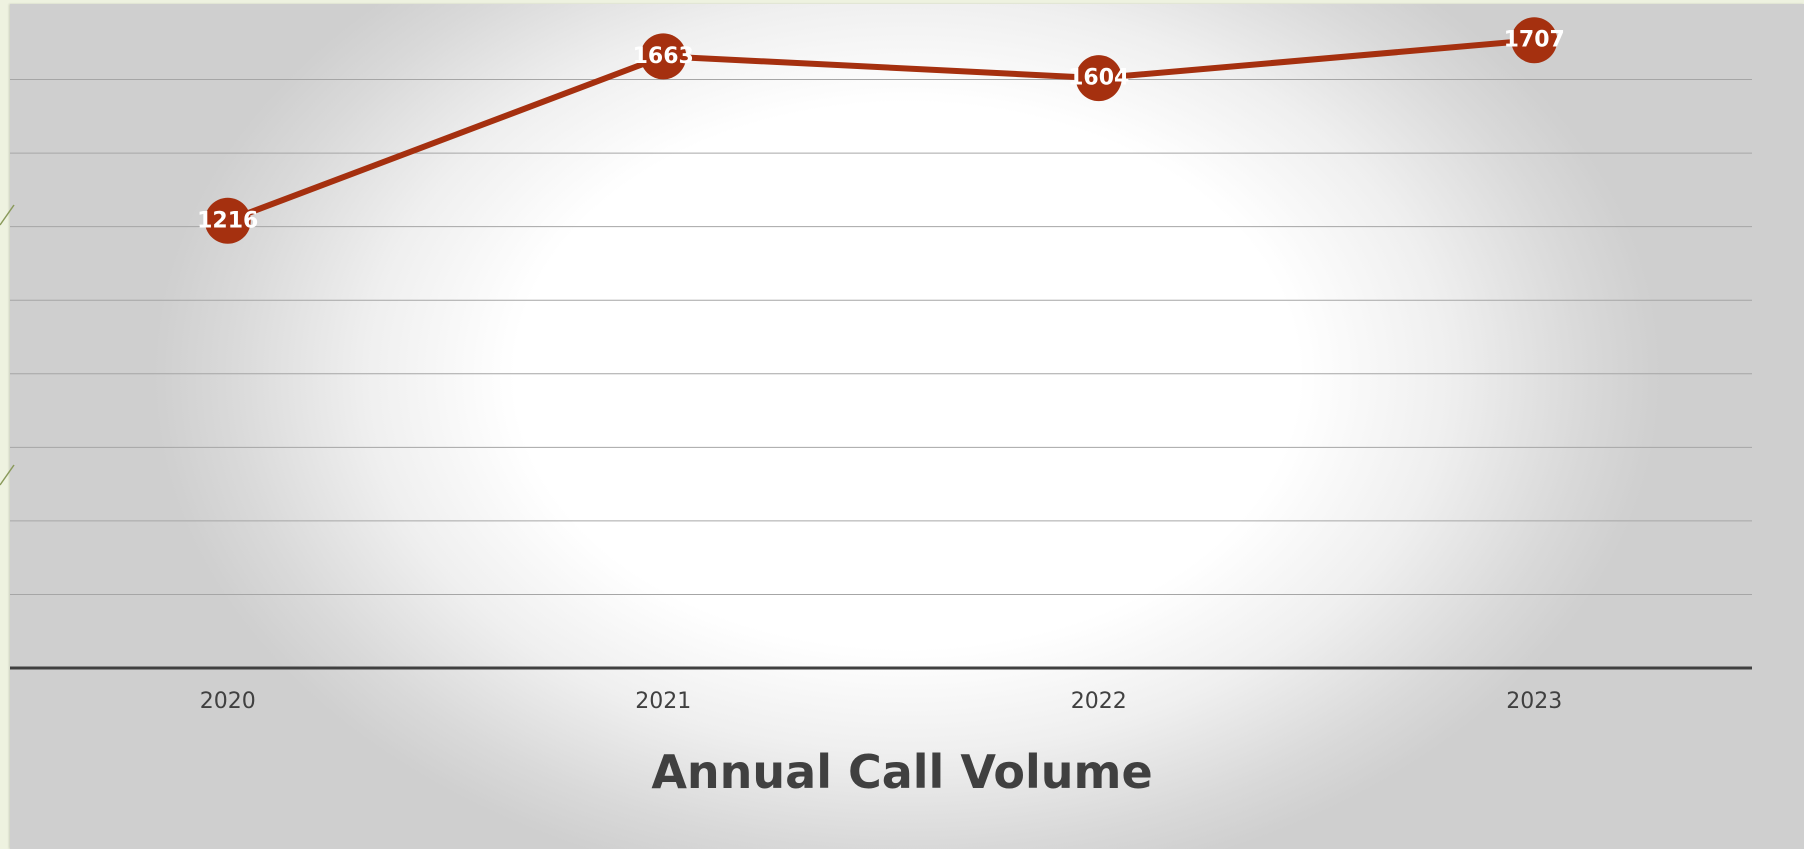 This screenshot has height=849, width=1804. I want to click on data-label: 1707, so click(1534, 40).